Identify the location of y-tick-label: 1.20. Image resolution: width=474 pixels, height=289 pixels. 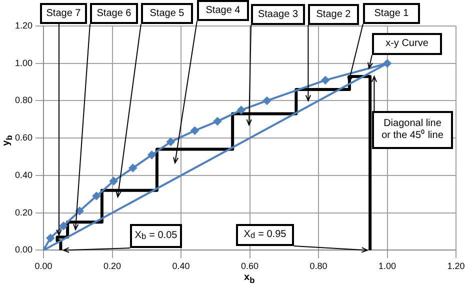
(23, 25).